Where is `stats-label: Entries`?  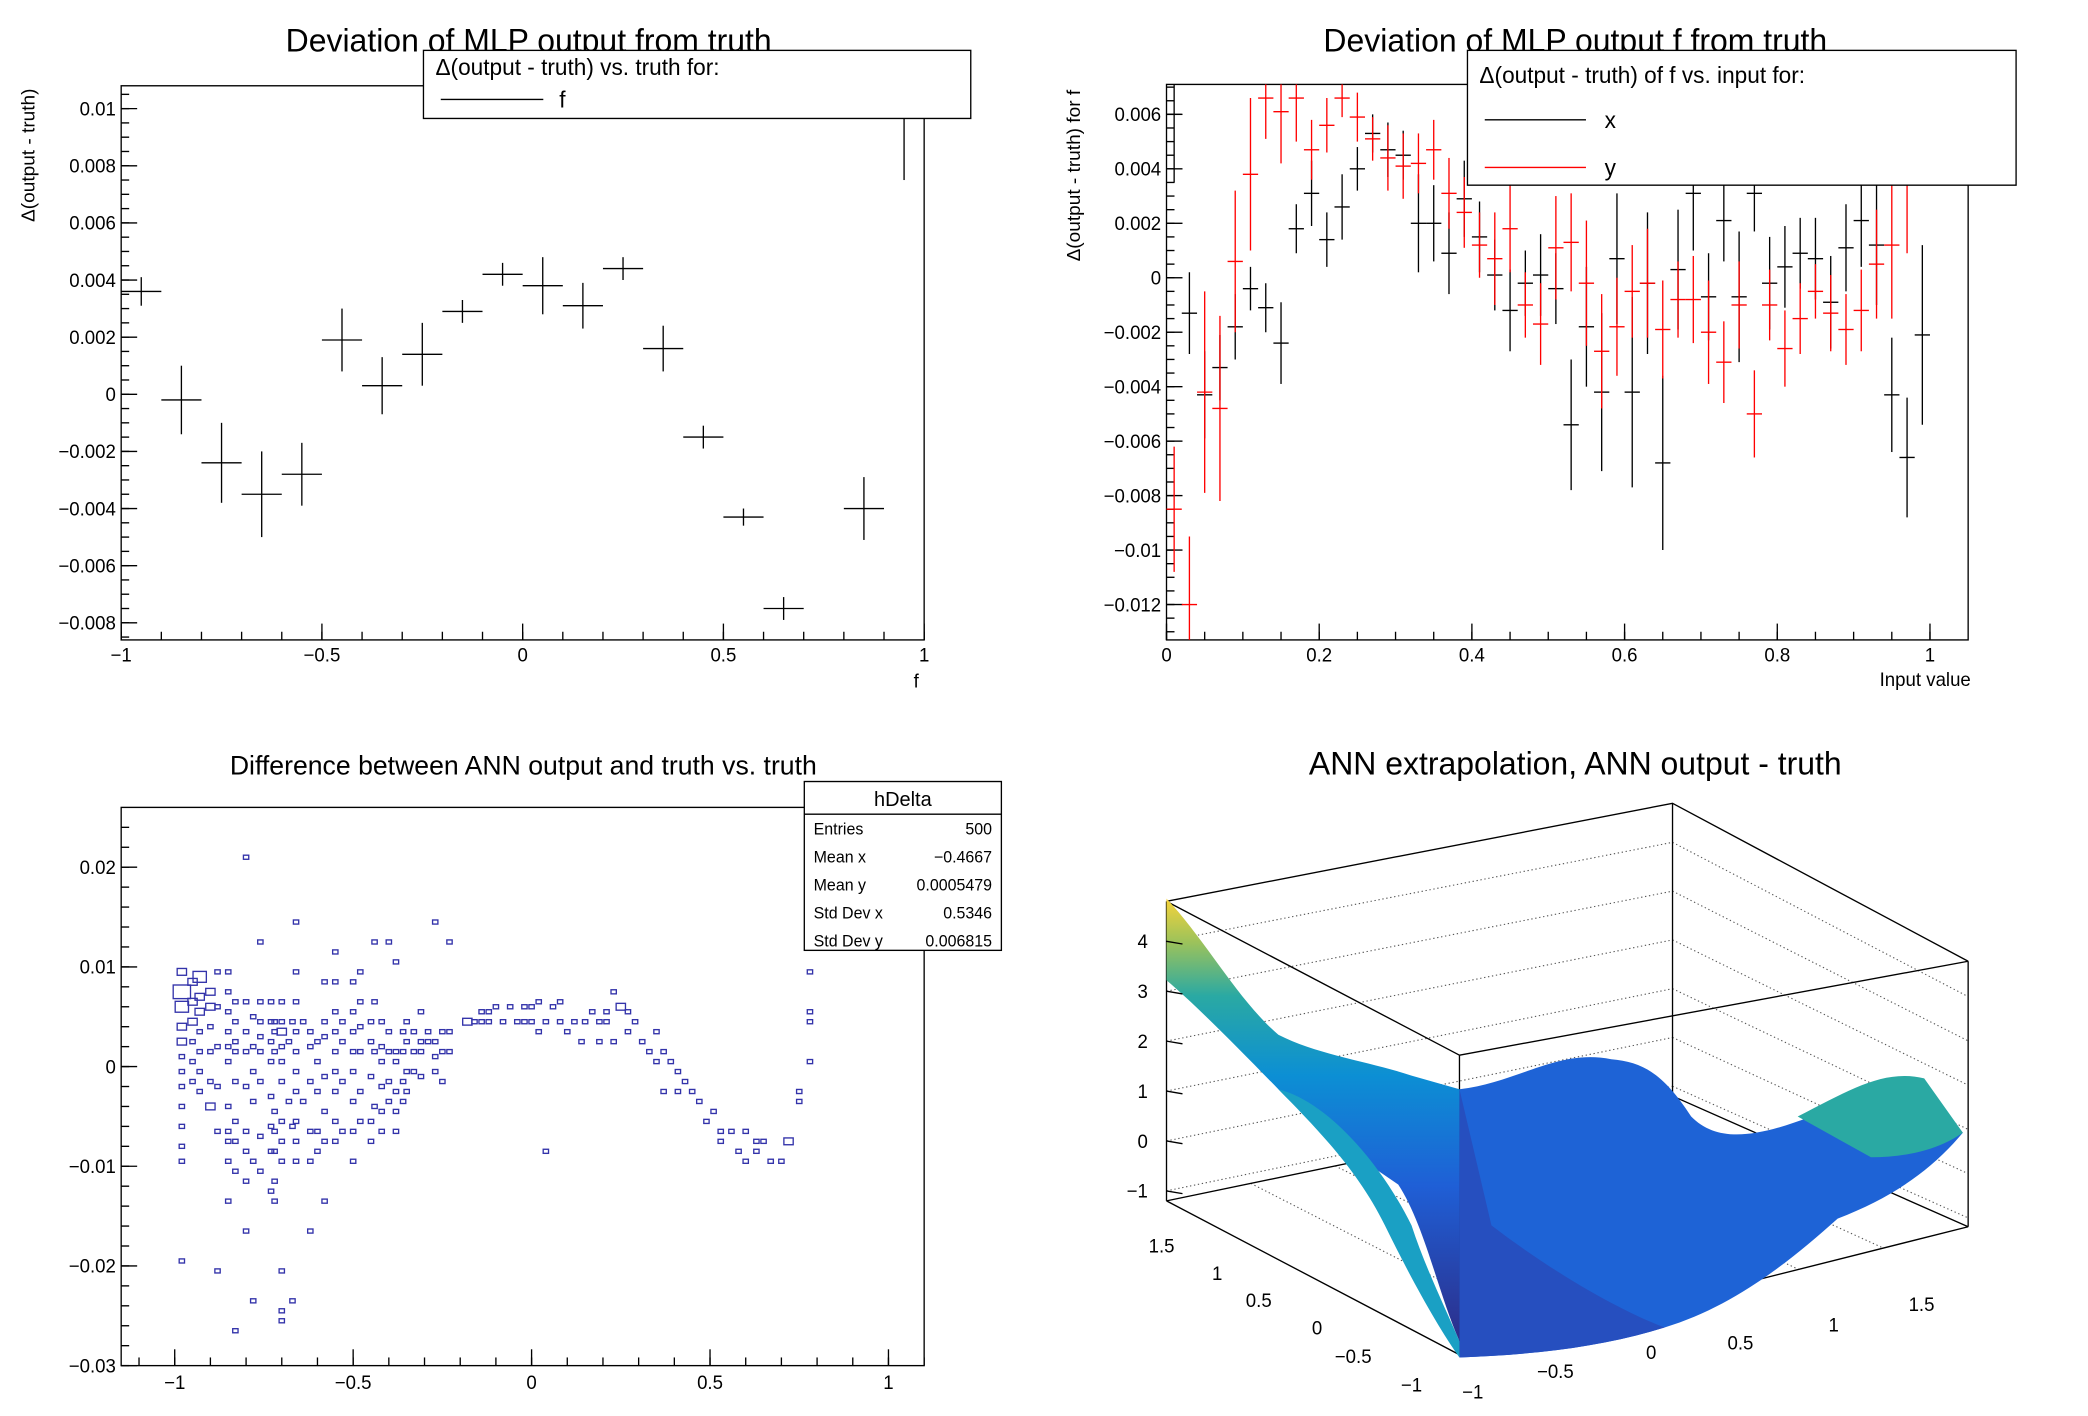 stats-label: Entries is located at coordinates (839, 829).